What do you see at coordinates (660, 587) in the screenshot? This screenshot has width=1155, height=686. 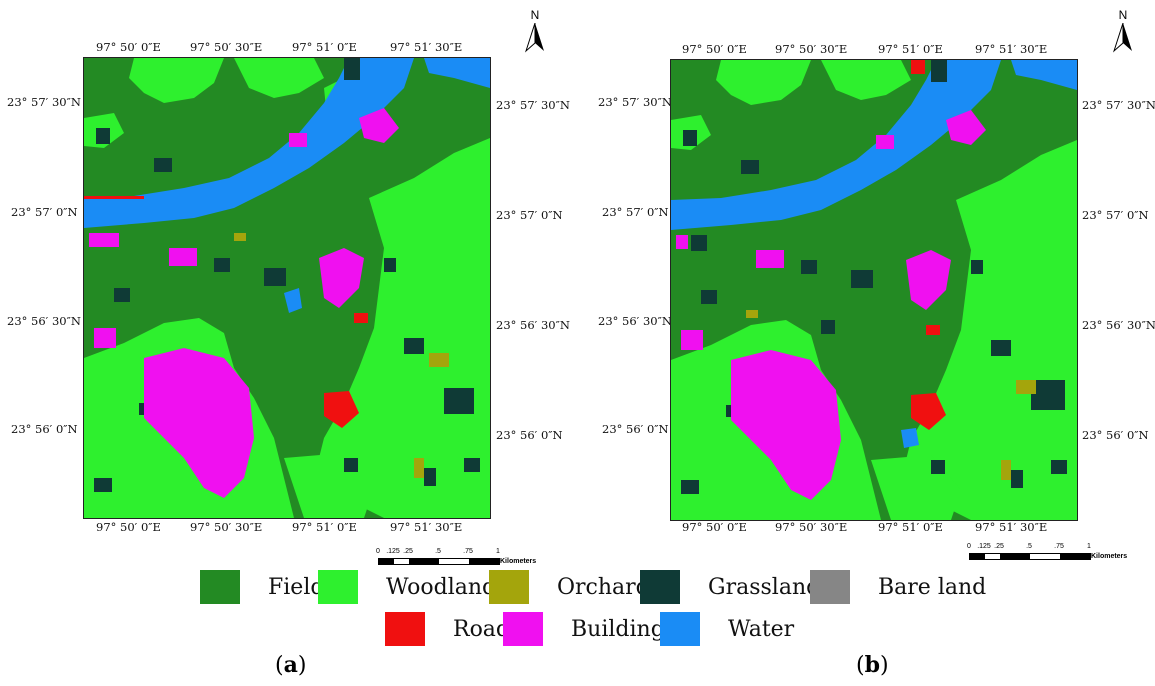 I see `legend-swatch-grassland` at bounding box center [660, 587].